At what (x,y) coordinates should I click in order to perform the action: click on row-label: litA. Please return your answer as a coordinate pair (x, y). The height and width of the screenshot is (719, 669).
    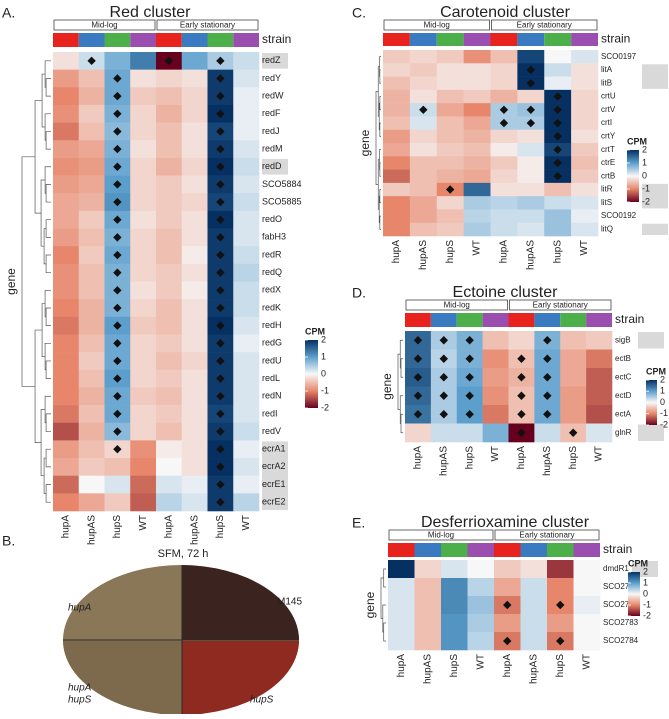
    Looking at the image, I should click on (607, 69).